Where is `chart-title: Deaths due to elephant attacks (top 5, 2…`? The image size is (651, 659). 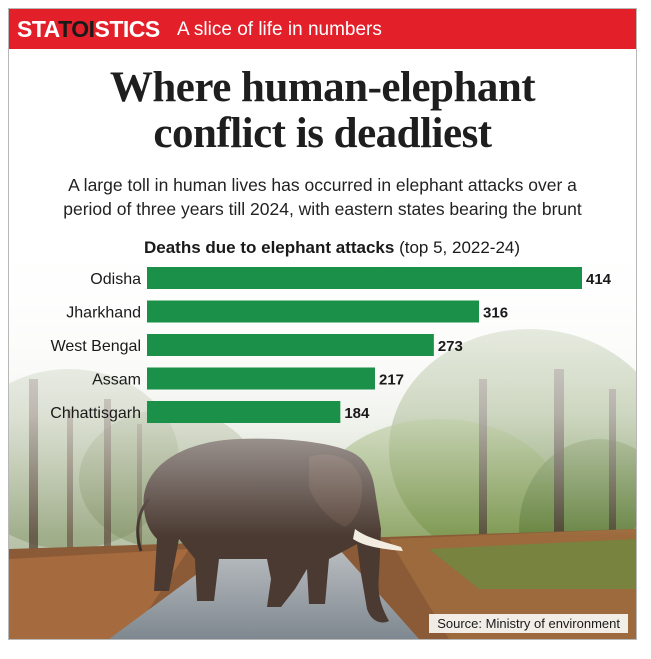 chart-title: Deaths due to elephant attacks (top 5, 2… is located at coordinates (332, 247).